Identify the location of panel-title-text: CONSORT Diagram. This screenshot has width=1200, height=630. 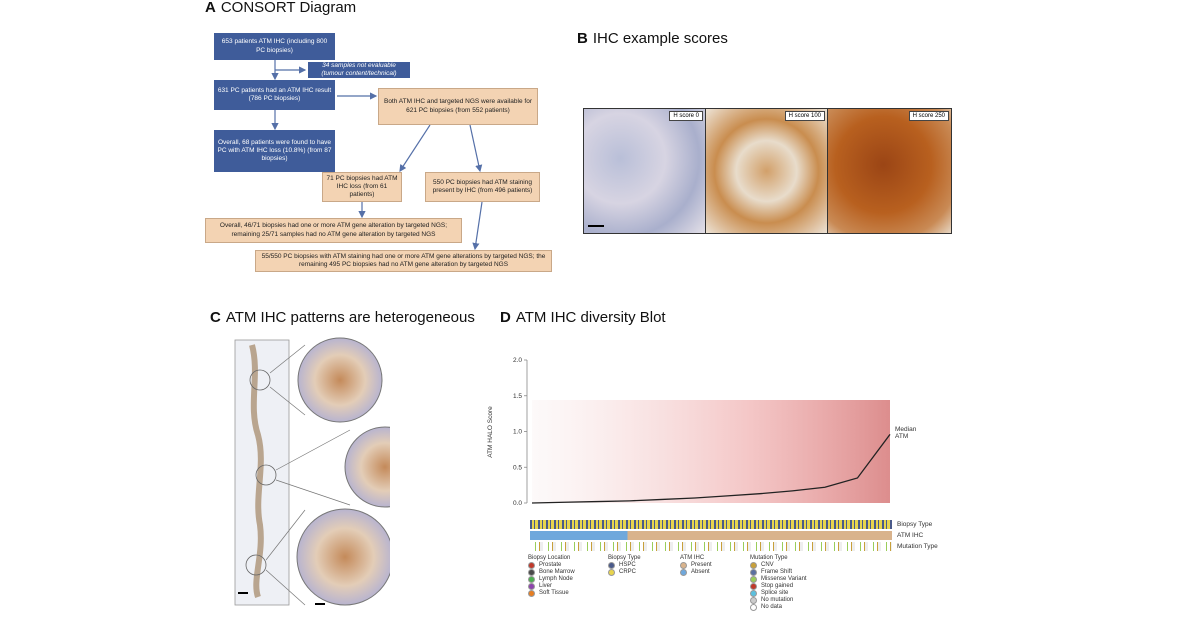
(288, 8).